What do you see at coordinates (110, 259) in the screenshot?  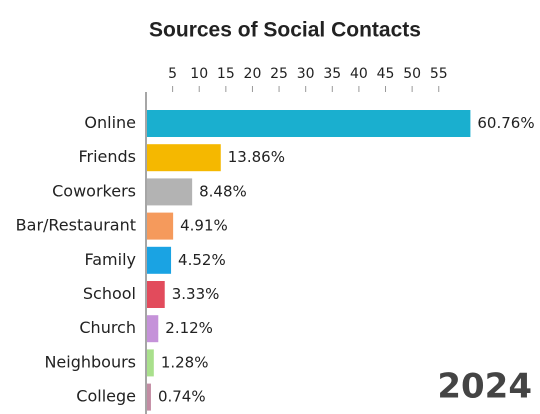 I see `category-label: Family` at bounding box center [110, 259].